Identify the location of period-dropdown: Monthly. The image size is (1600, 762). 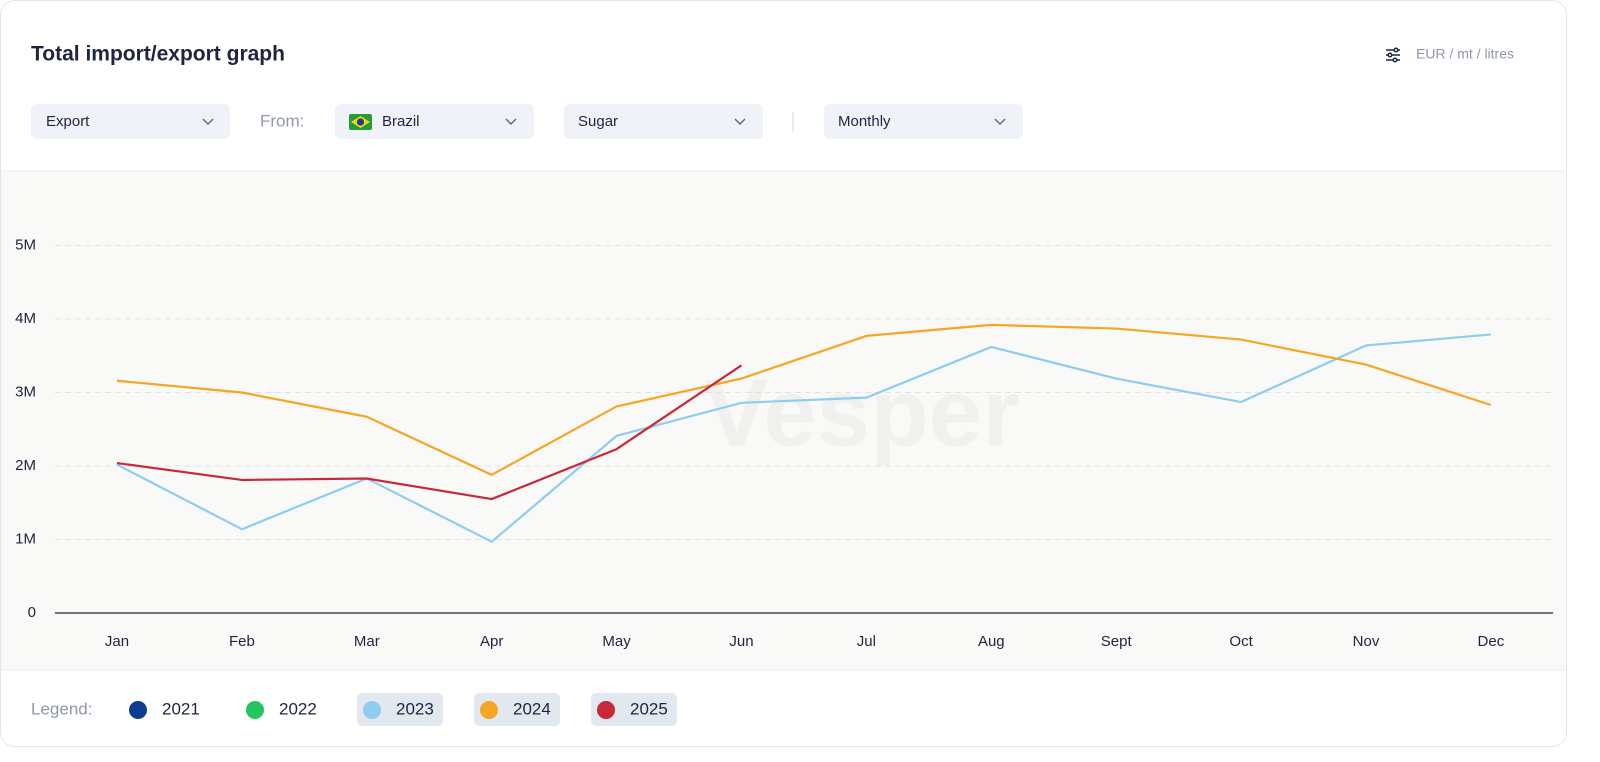
(923, 121).